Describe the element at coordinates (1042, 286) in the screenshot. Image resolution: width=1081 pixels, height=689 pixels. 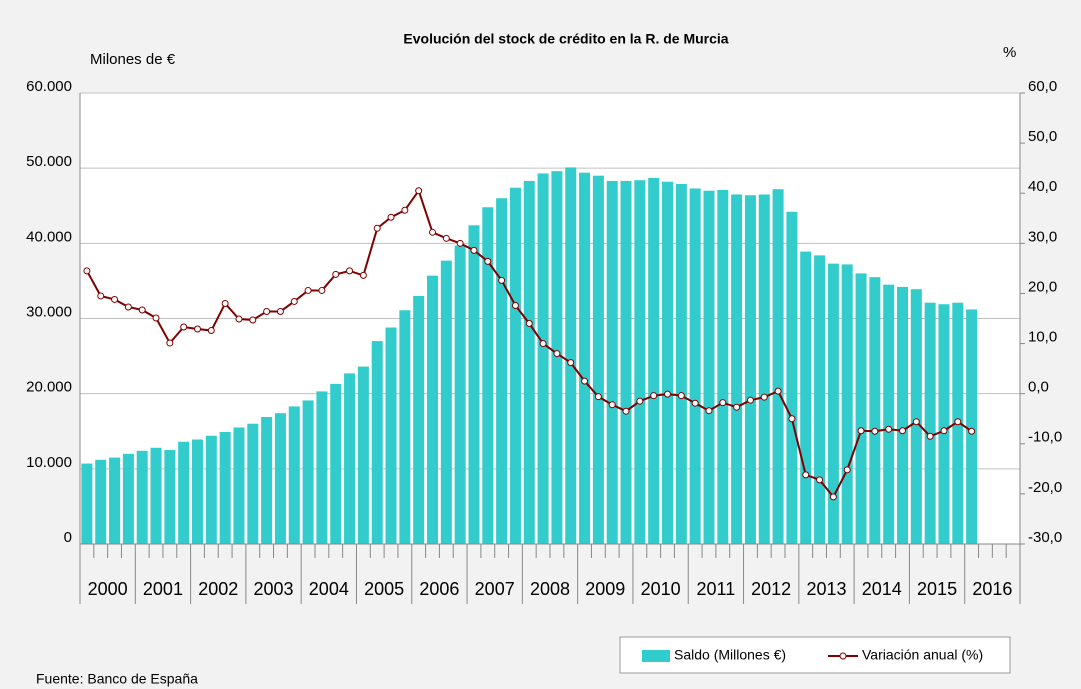
I see `y2-tick-label: 20,0` at that location.